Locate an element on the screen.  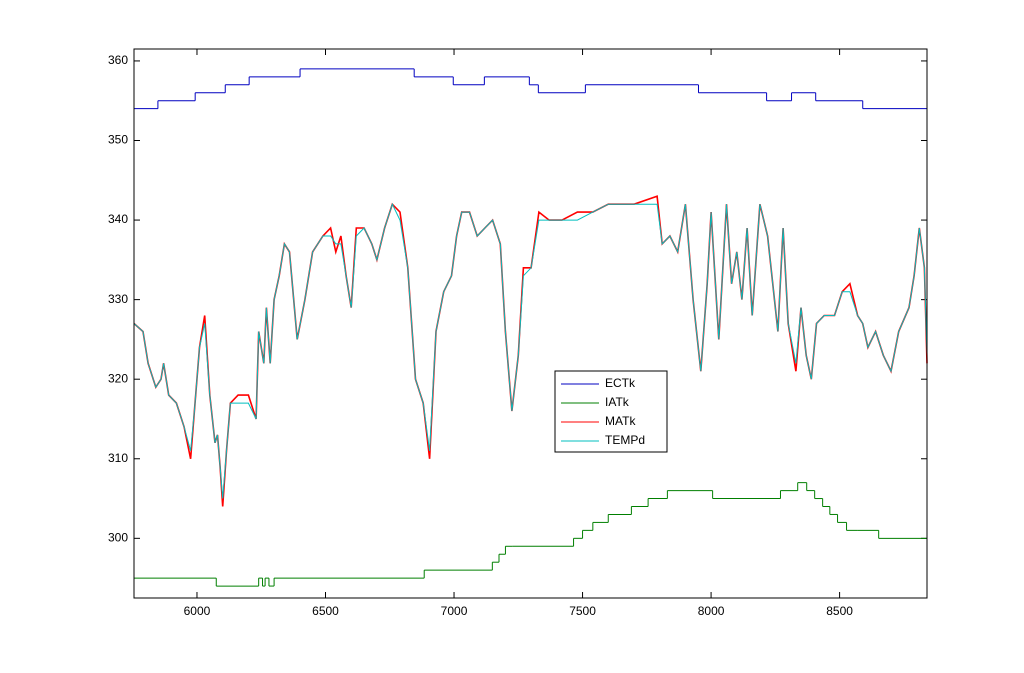
y-tick-label: 320 is located at coordinates (118, 378).